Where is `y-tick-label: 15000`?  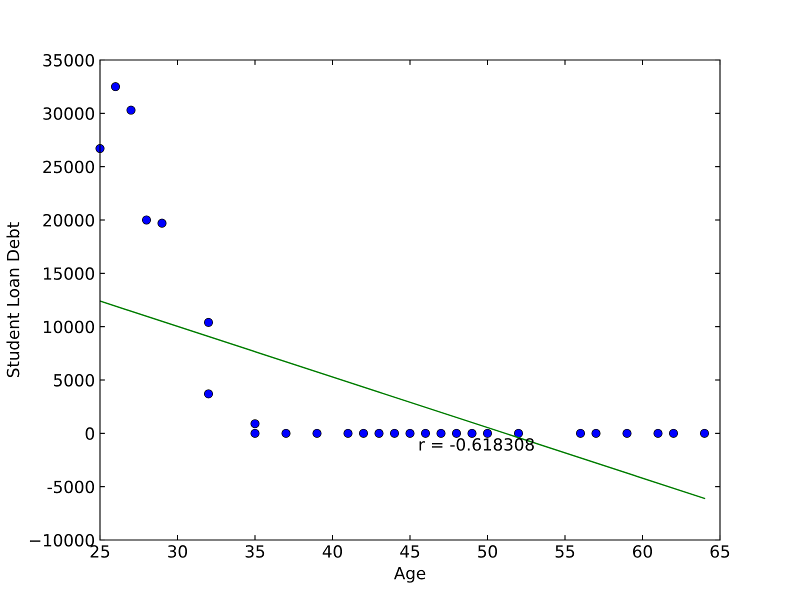 y-tick-label: 15000 is located at coordinates (69, 273).